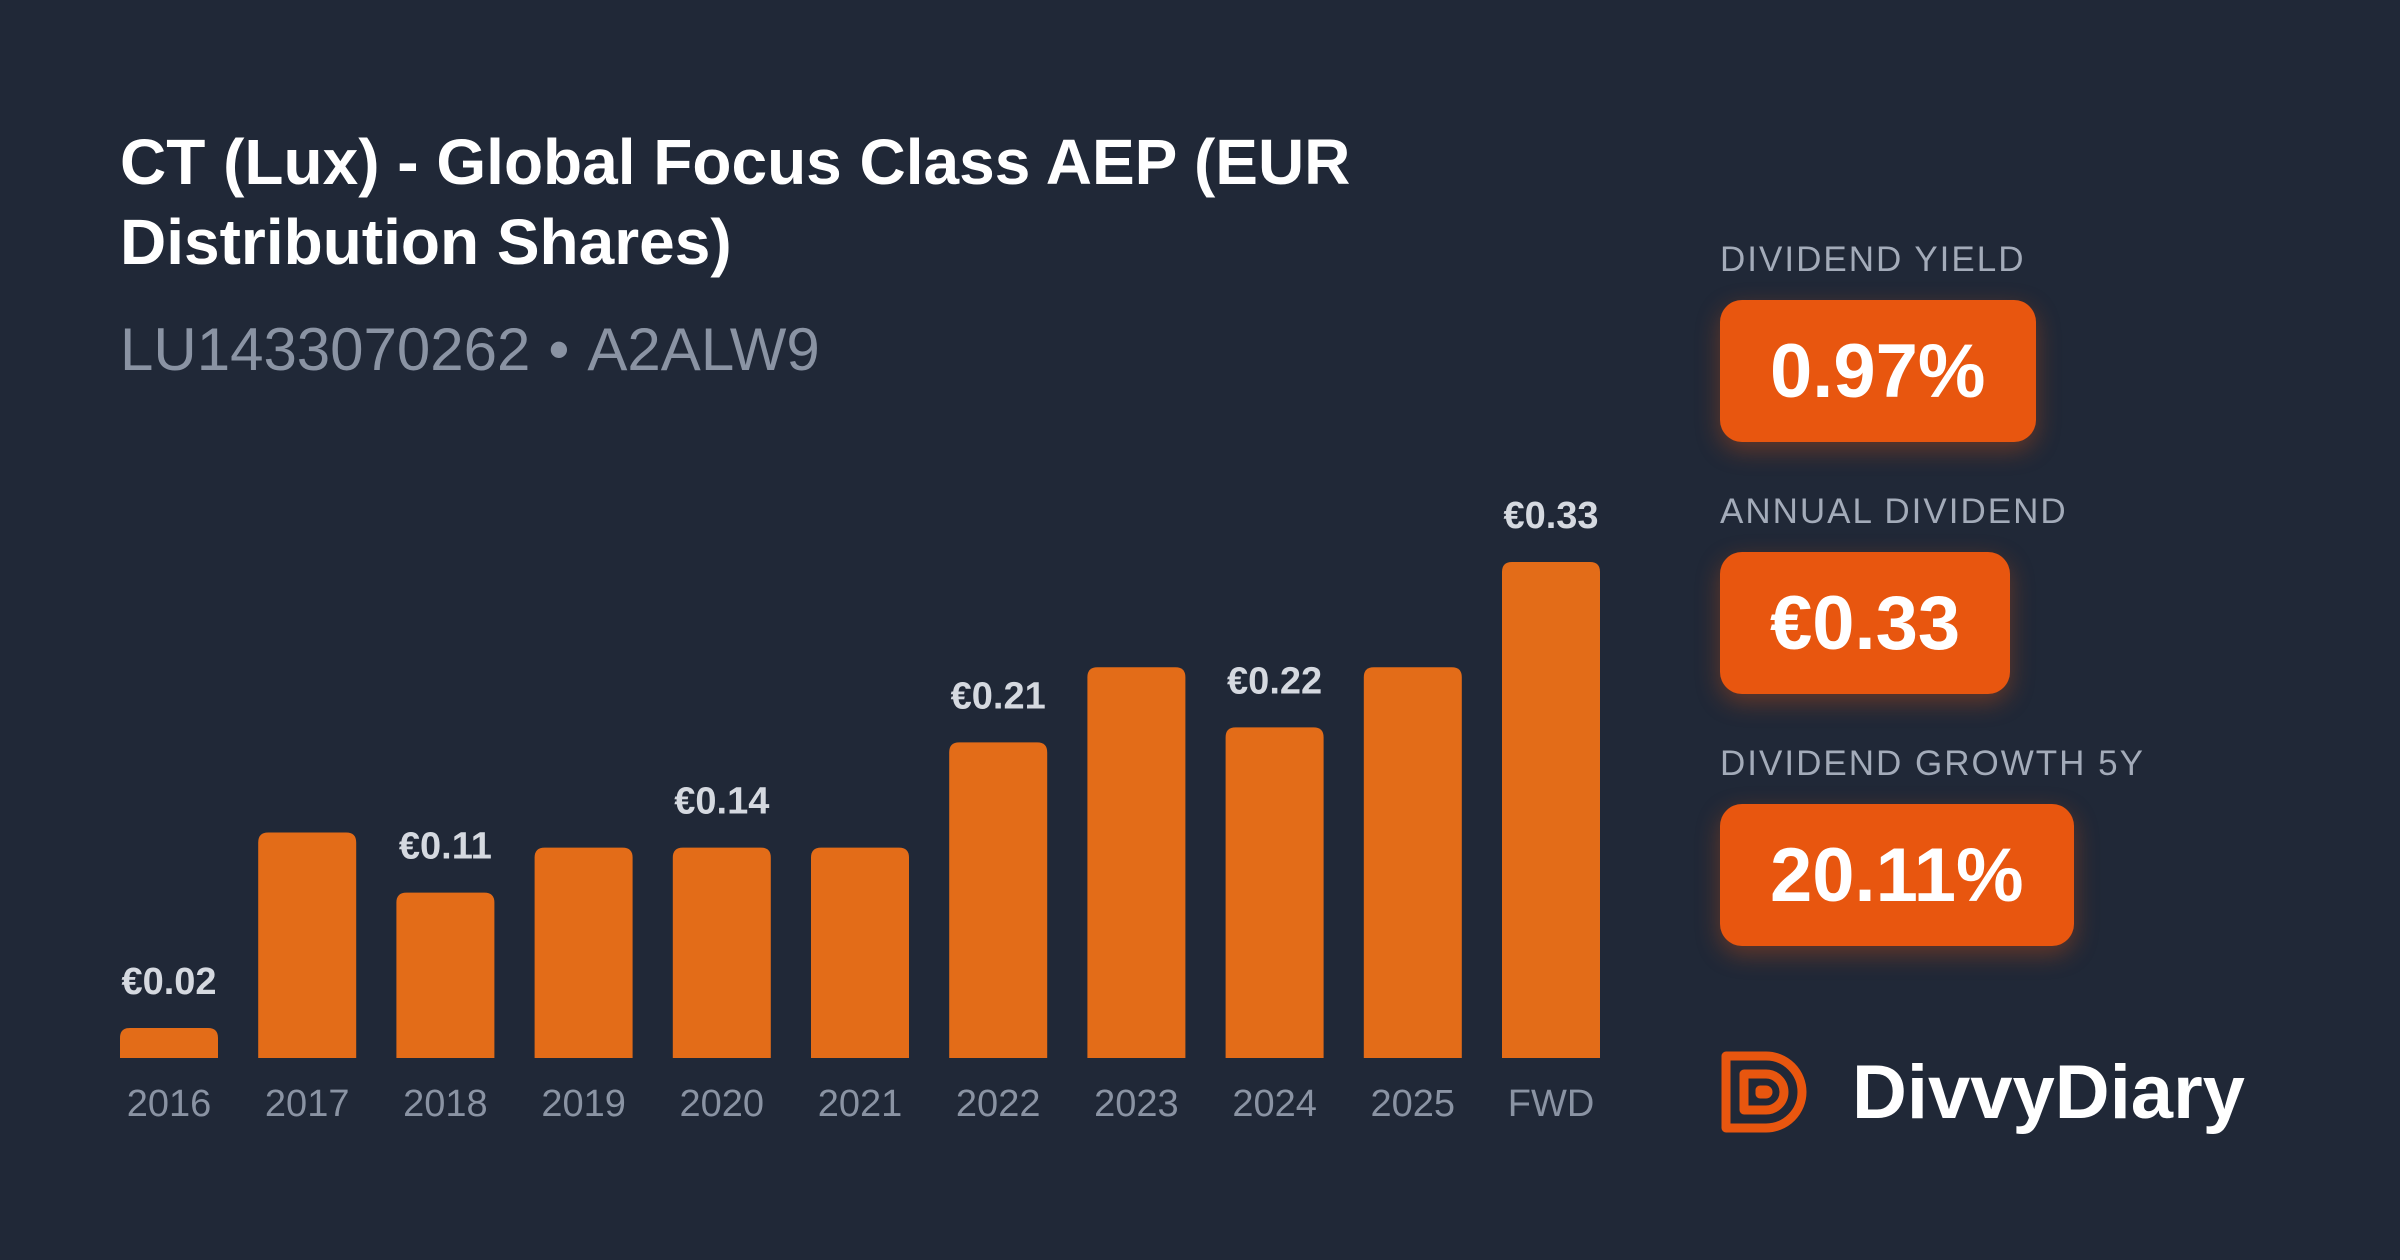 This screenshot has height=1260, width=2400. Describe the element at coordinates (1551, 810) in the screenshot. I see `bar-fwd` at that location.